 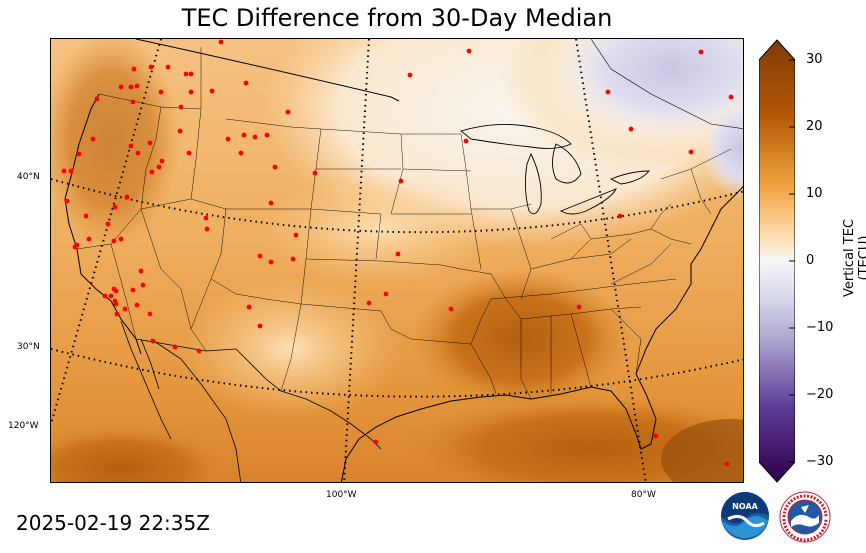 What do you see at coordinates (28, 347) in the screenshot?
I see `lat-label-30n: 30°N` at bounding box center [28, 347].